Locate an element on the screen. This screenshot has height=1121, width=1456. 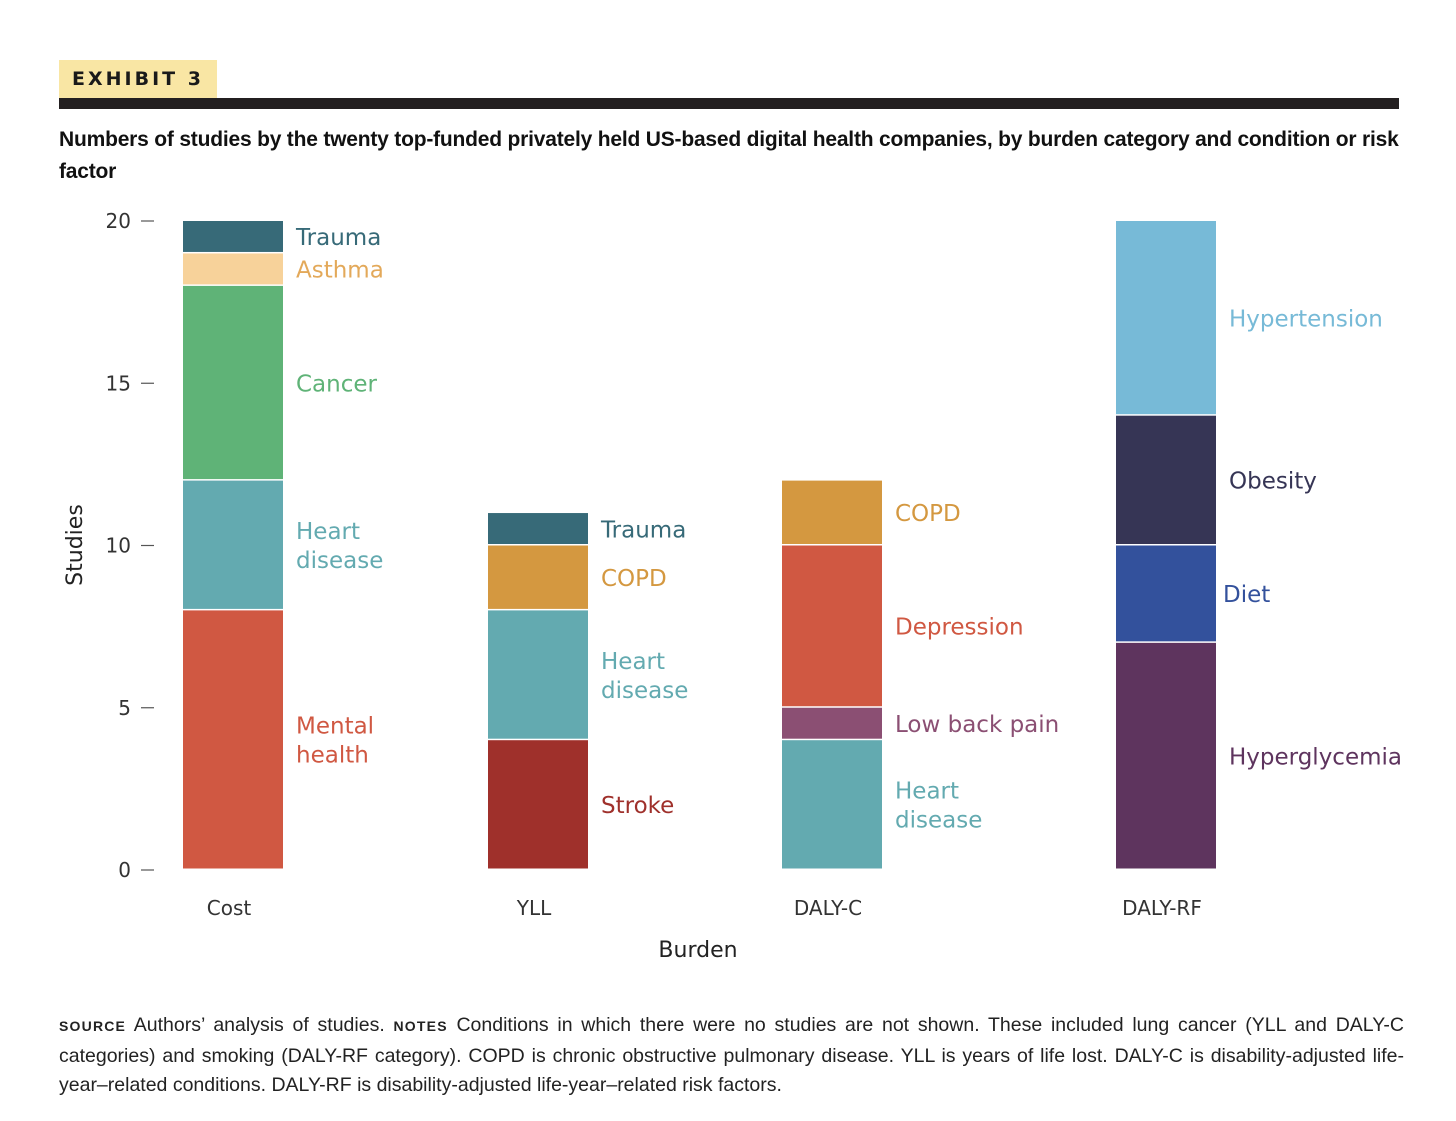
exhibit-label: EXHIBIT 3 is located at coordinates (138, 79).